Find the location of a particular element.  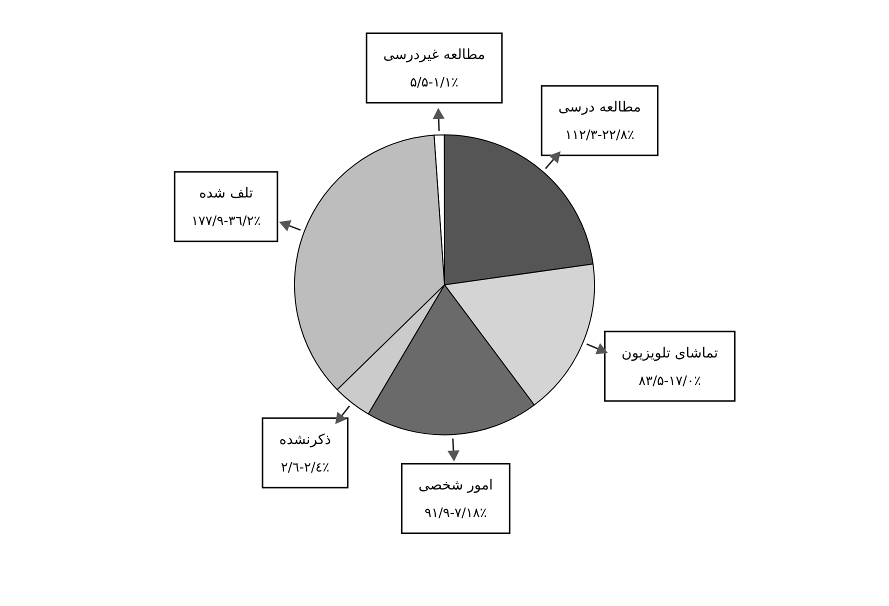

slice-label: مطالعه غیردرسی is located at coordinates (434, 54).